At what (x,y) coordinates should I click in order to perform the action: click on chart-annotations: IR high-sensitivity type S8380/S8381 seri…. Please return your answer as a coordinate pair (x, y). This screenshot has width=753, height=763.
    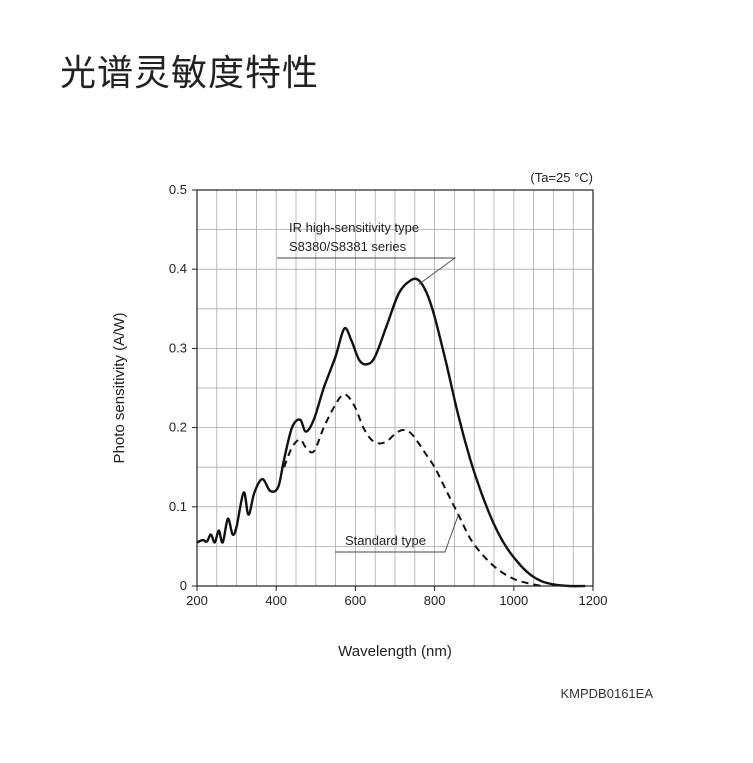
    Looking at the image, I should click on (368, 386).